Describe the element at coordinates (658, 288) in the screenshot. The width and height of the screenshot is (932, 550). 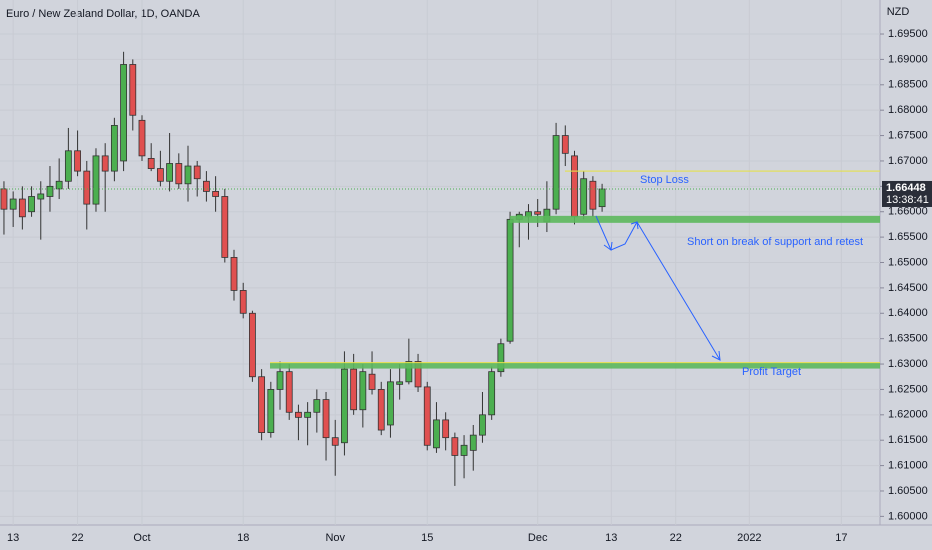
I see `trade-path` at that location.